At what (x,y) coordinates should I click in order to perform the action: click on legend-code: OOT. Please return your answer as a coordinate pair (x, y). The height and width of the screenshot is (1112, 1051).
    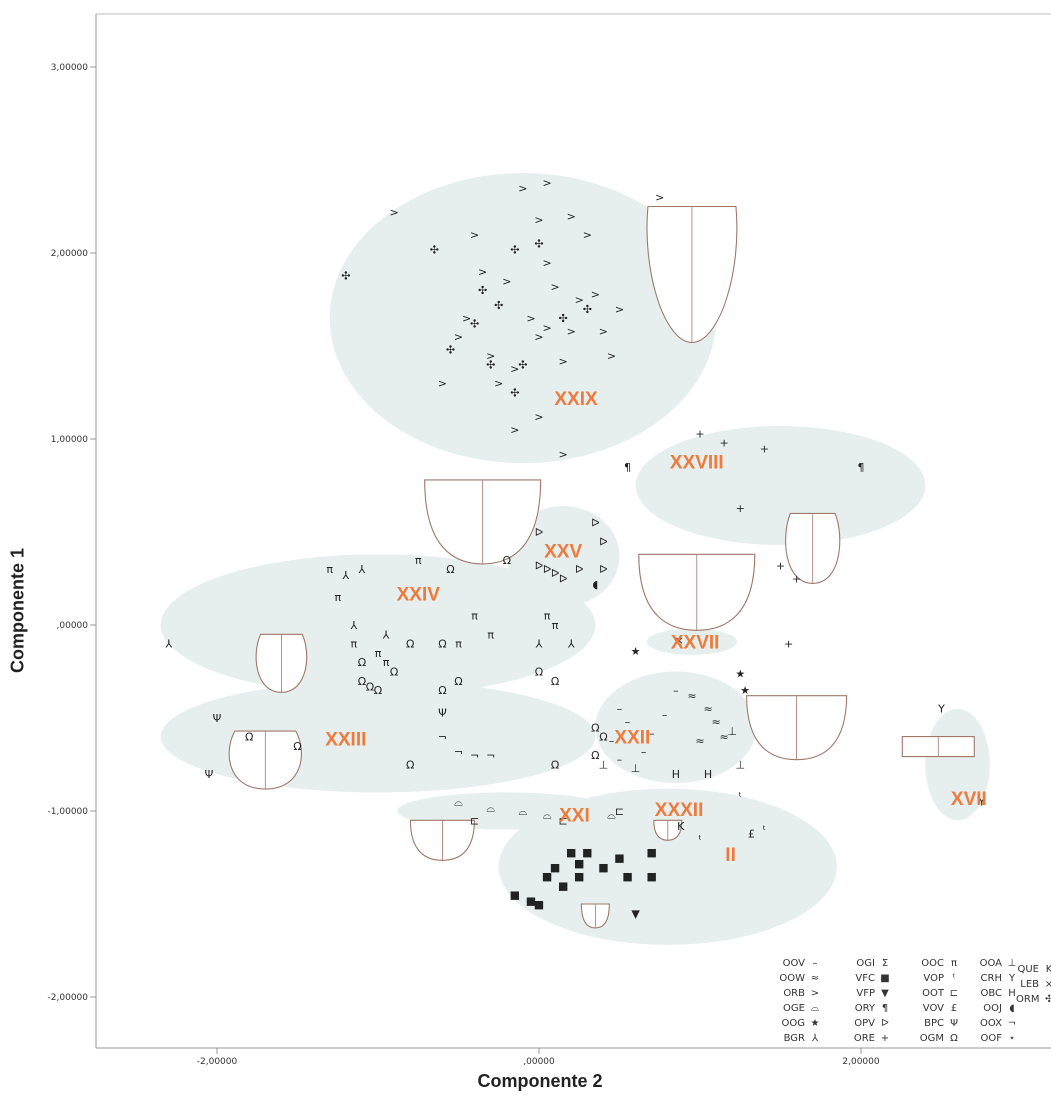
    Looking at the image, I should click on (933, 993).